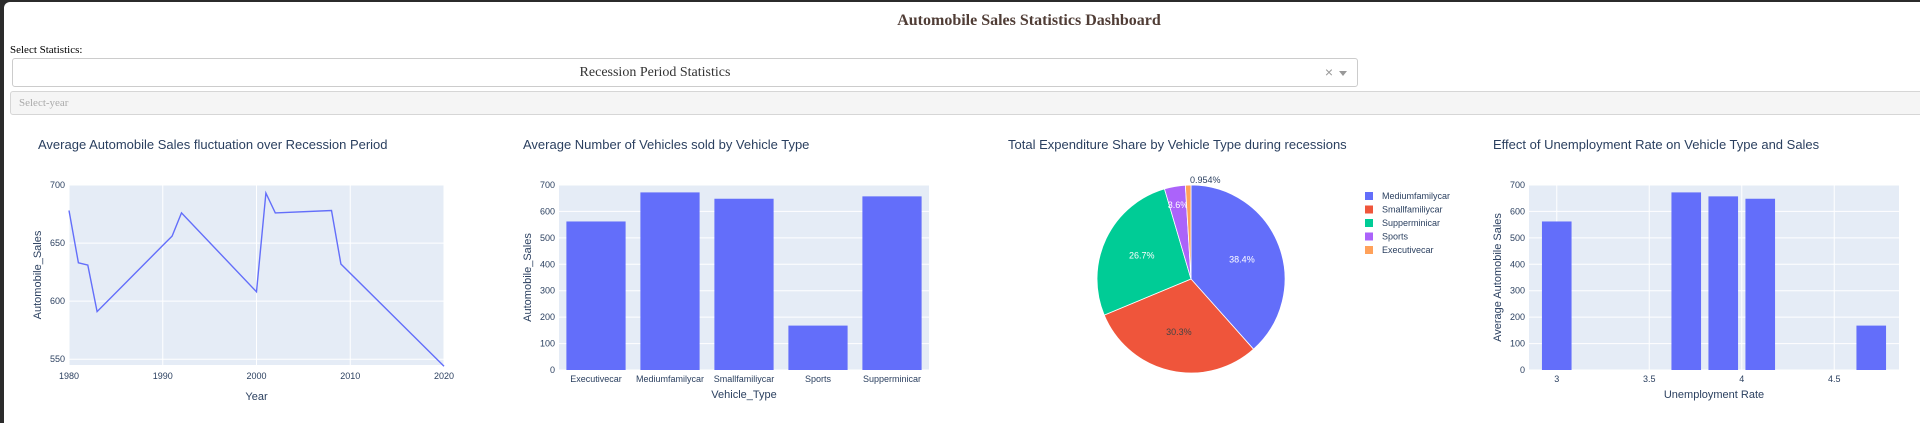  I want to click on chevron-down-icon, so click(1343, 73).